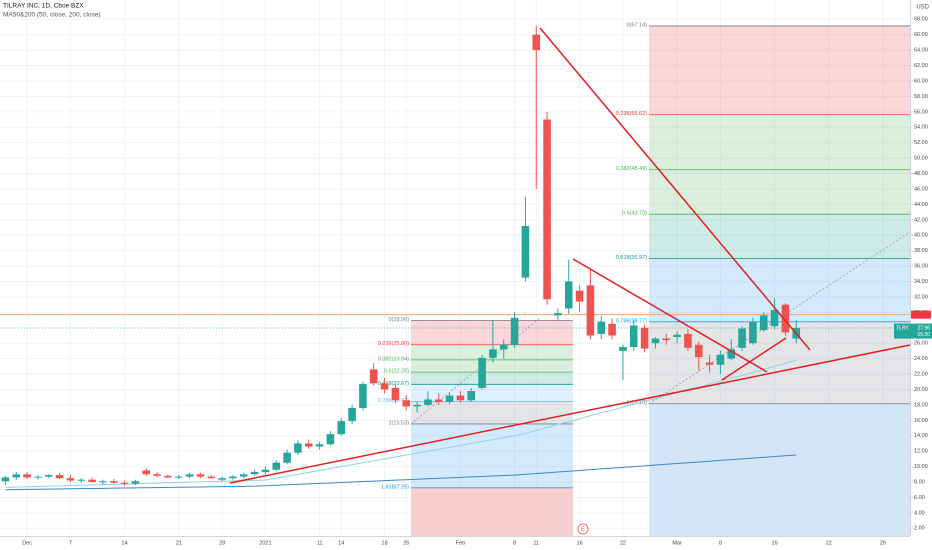 The width and height of the screenshot is (932, 550). What do you see at coordinates (631, 321) in the screenshot?
I see `fib-label: 0.786(28.77)` at bounding box center [631, 321].